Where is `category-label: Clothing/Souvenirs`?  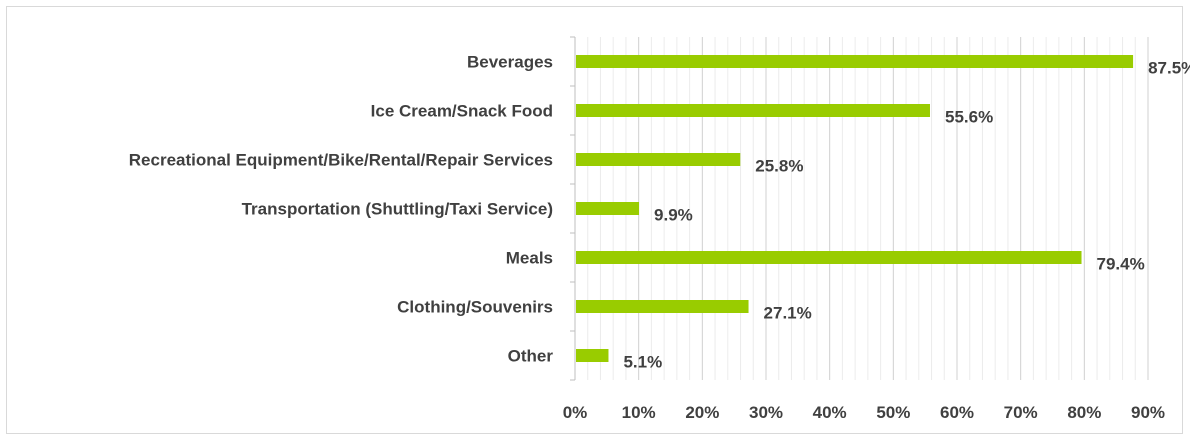
category-label: Clothing/Souvenirs is located at coordinates (475, 307).